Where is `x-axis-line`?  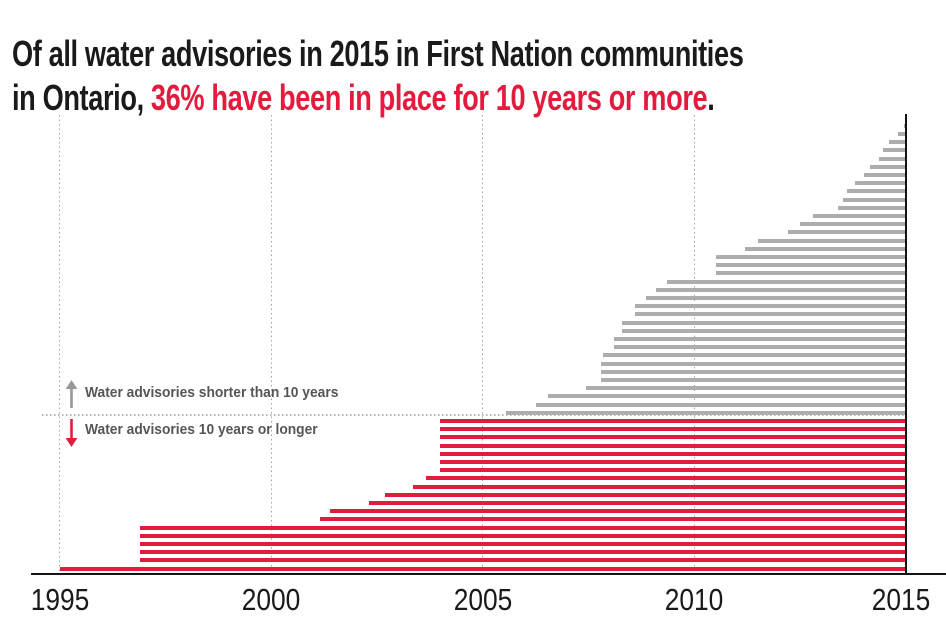
x-axis-line is located at coordinates (488, 573).